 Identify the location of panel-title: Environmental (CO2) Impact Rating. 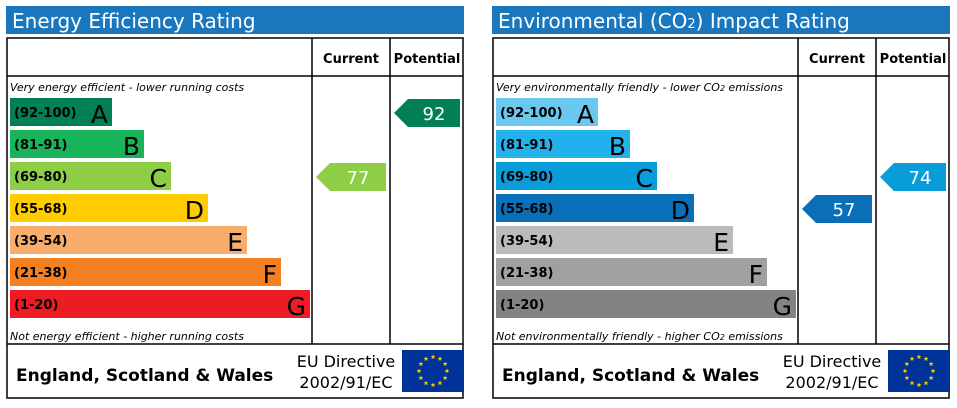
(674, 21).